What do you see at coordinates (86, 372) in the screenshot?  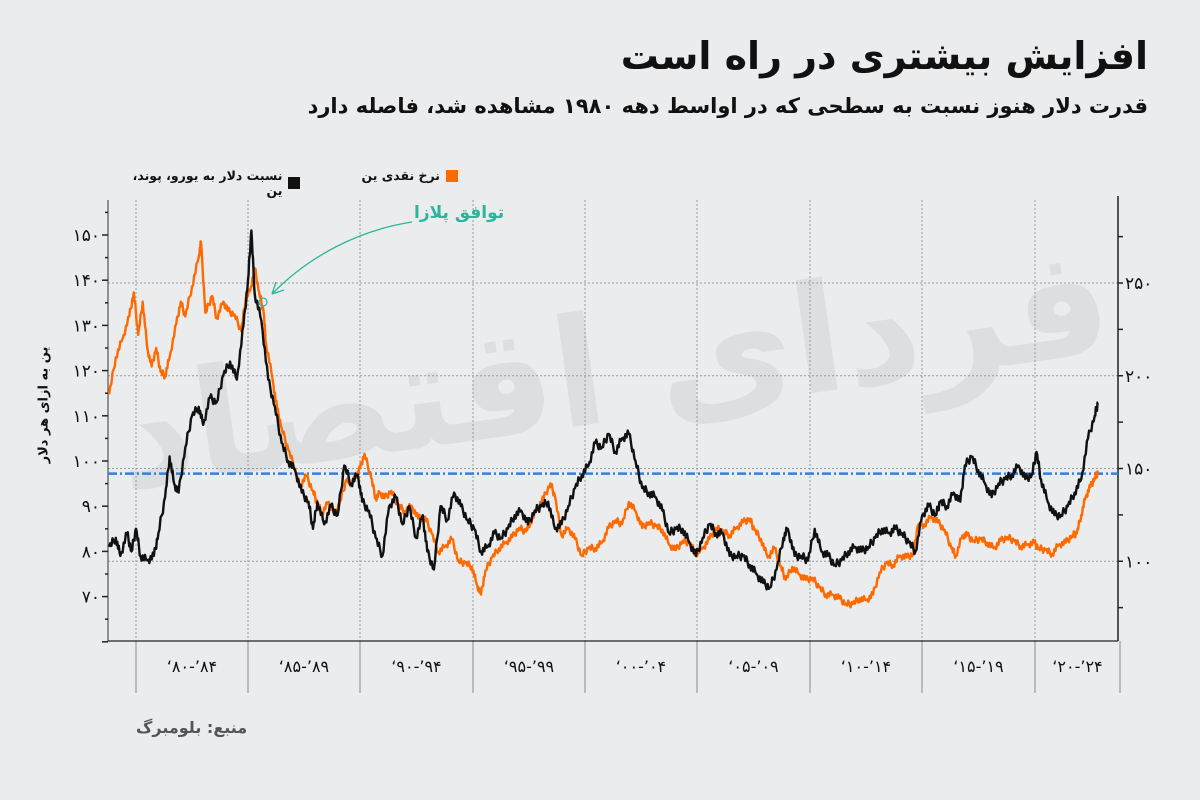 I see `y-left-tick-label: ۱۲۰` at bounding box center [86, 372].